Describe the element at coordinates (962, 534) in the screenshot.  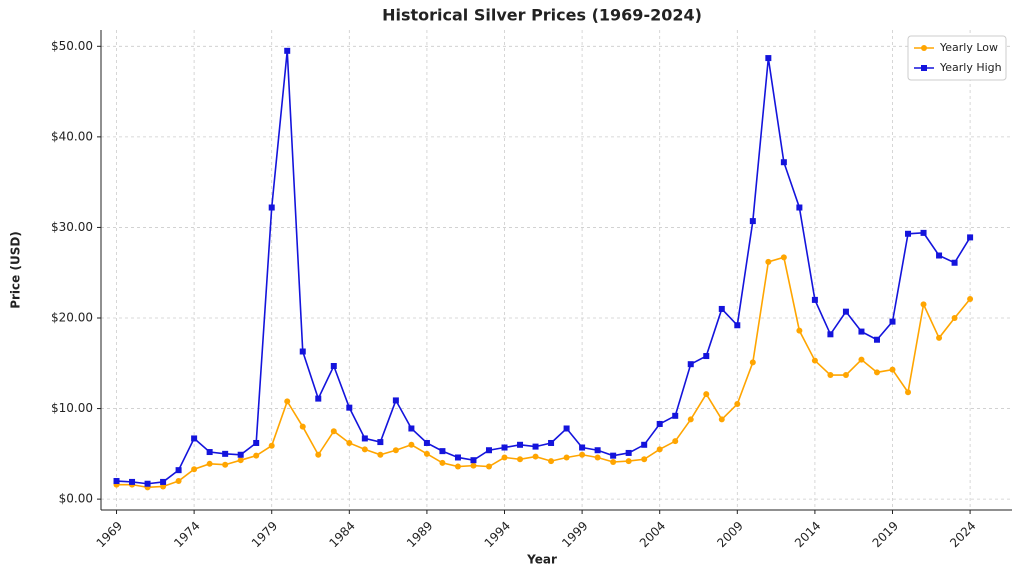
I see `x-tick-label: 2024` at that location.